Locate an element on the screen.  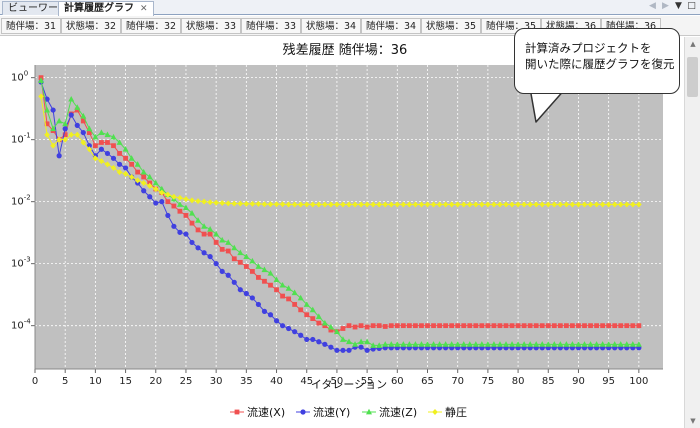
legend-item-2: 流速(Y) is located at coordinates (323, 412).